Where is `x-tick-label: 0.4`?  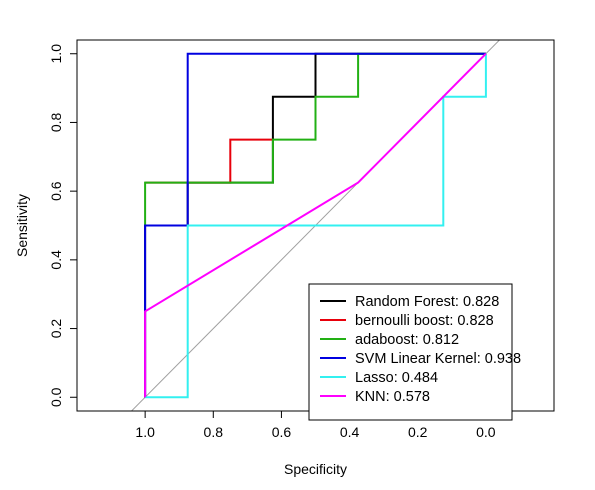
x-tick-label: 0.4 is located at coordinates (350, 432).